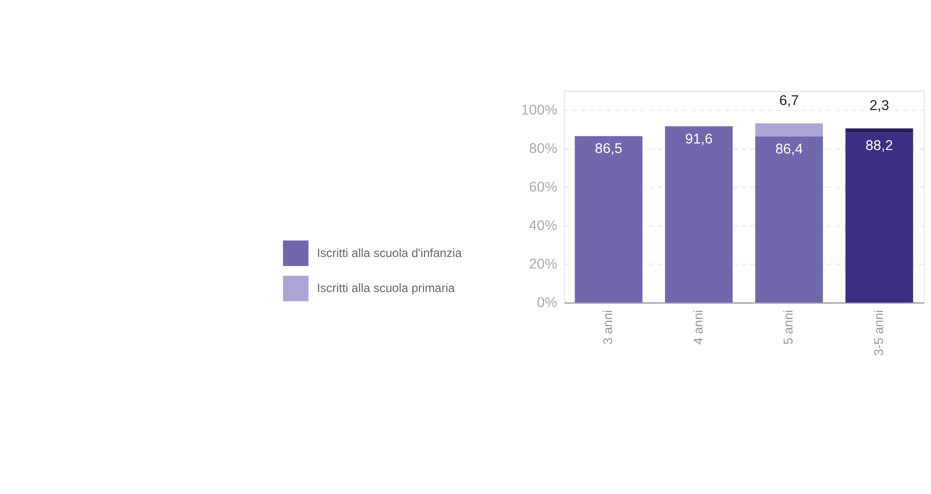  What do you see at coordinates (698, 327) in the screenshot?
I see `x-tick-label: 4 anni` at bounding box center [698, 327].